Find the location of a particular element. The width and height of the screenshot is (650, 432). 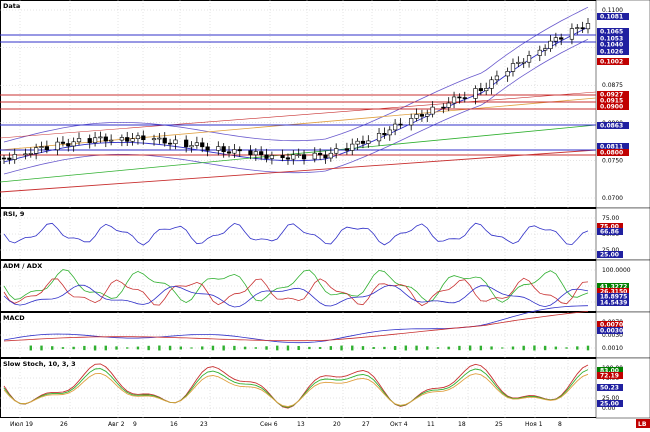

rsi-badge-text: 66.86 is located at coordinates (609, 232).